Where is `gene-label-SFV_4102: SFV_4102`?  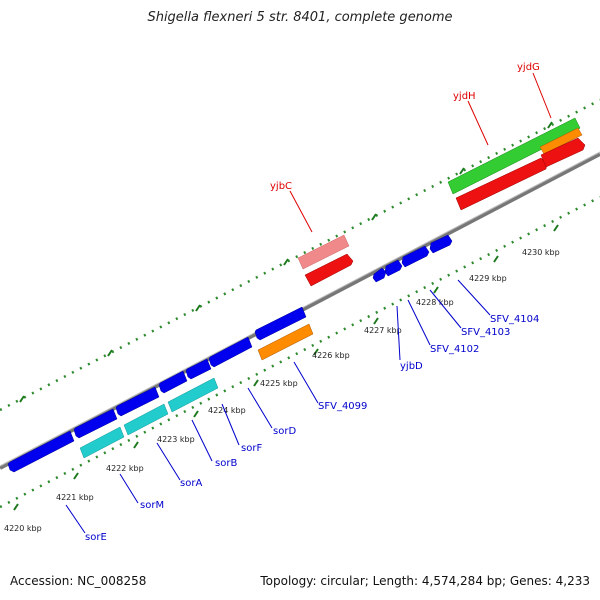
gene-label-SFV_4102: SFV_4102 is located at coordinates (454, 349).